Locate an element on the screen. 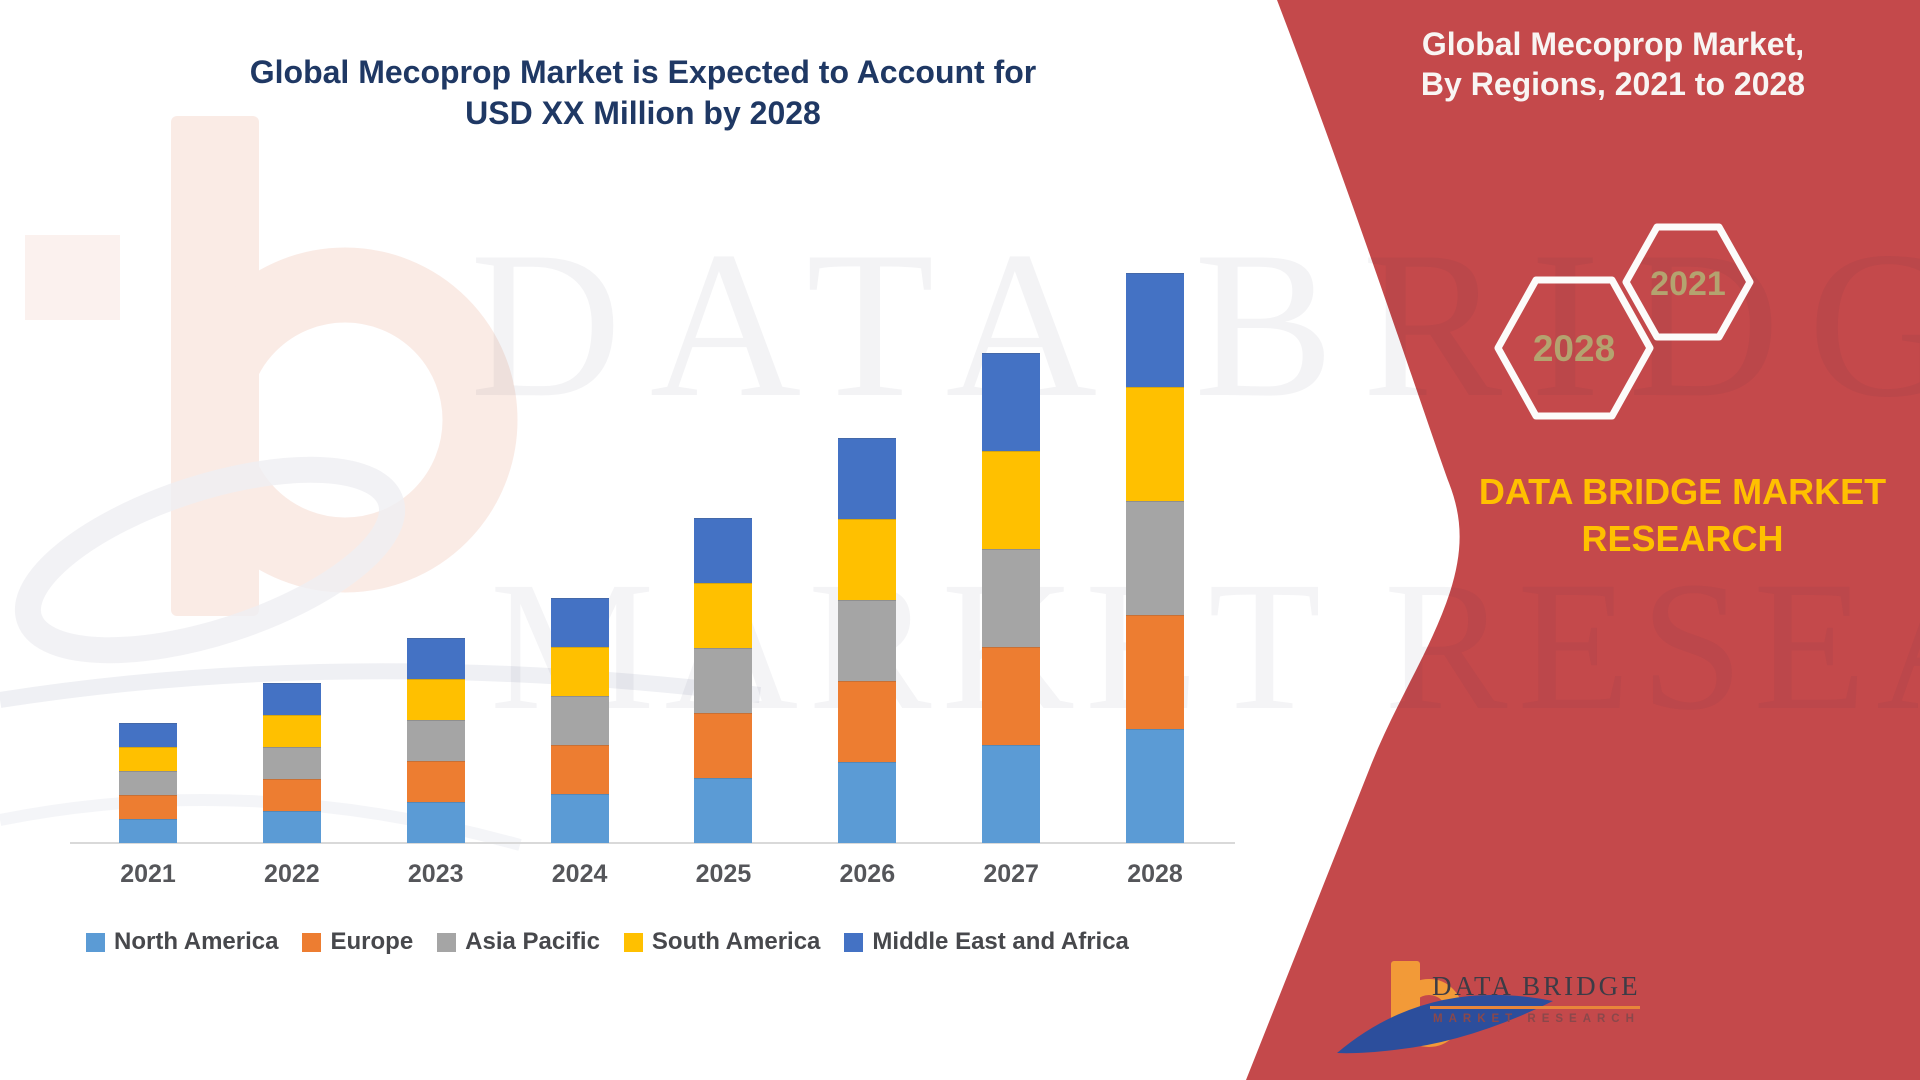 Image resolution: width=1920 pixels, height=1080 pixels. logo-underline is located at coordinates (1535, 1007).